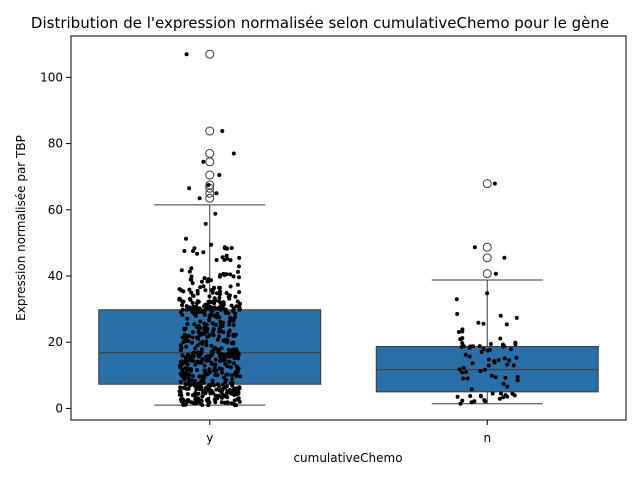  What do you see at coordinates (487, 438) in the screenshot?
I see `x-tick-label: n` at bounding box center [487, 438].